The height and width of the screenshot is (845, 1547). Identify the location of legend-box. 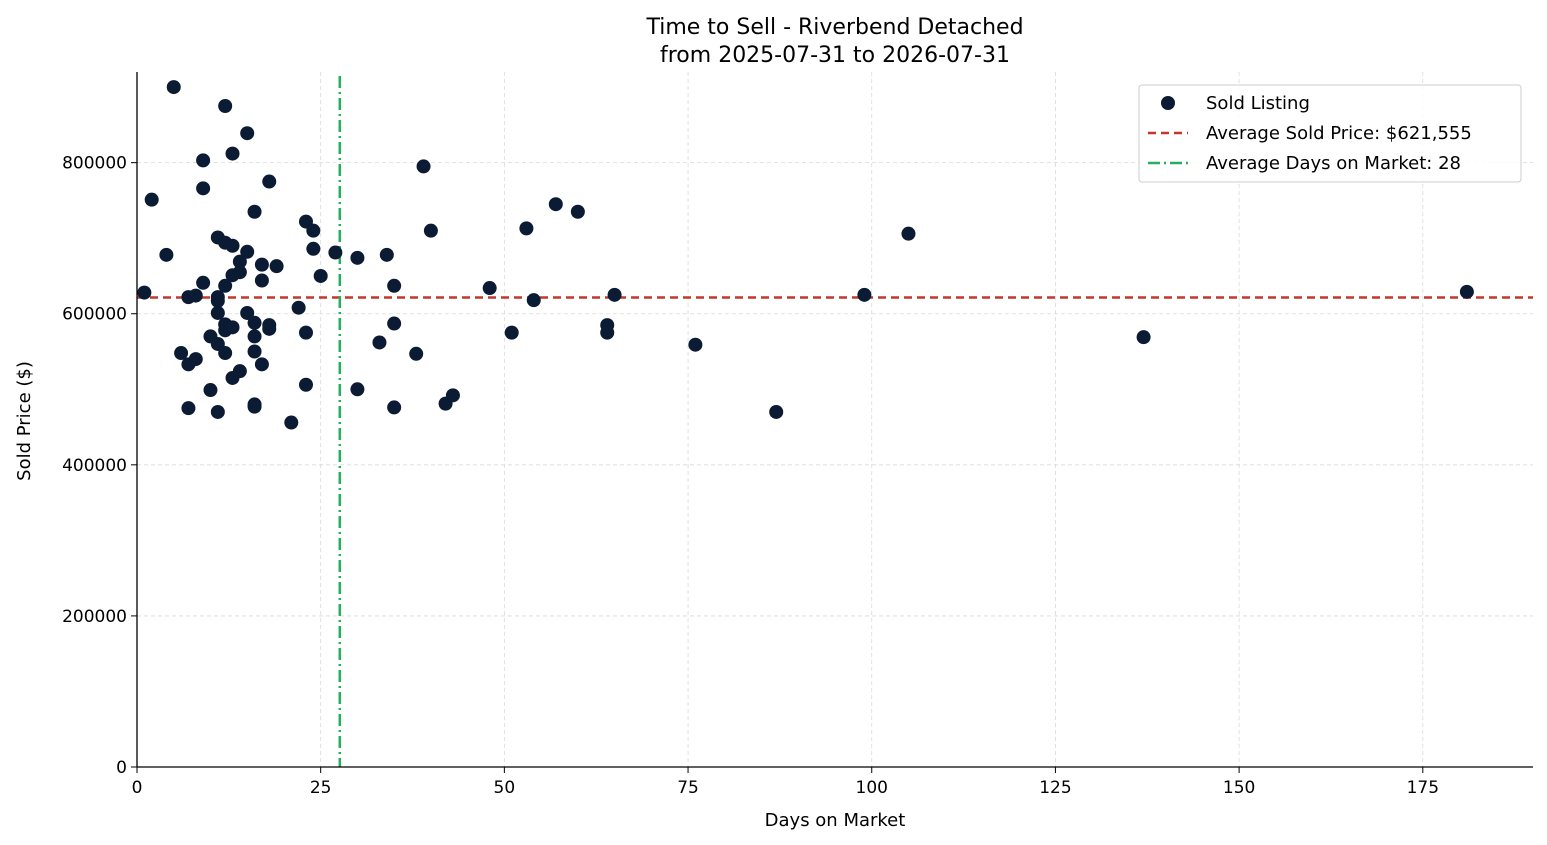
(1330, 133).